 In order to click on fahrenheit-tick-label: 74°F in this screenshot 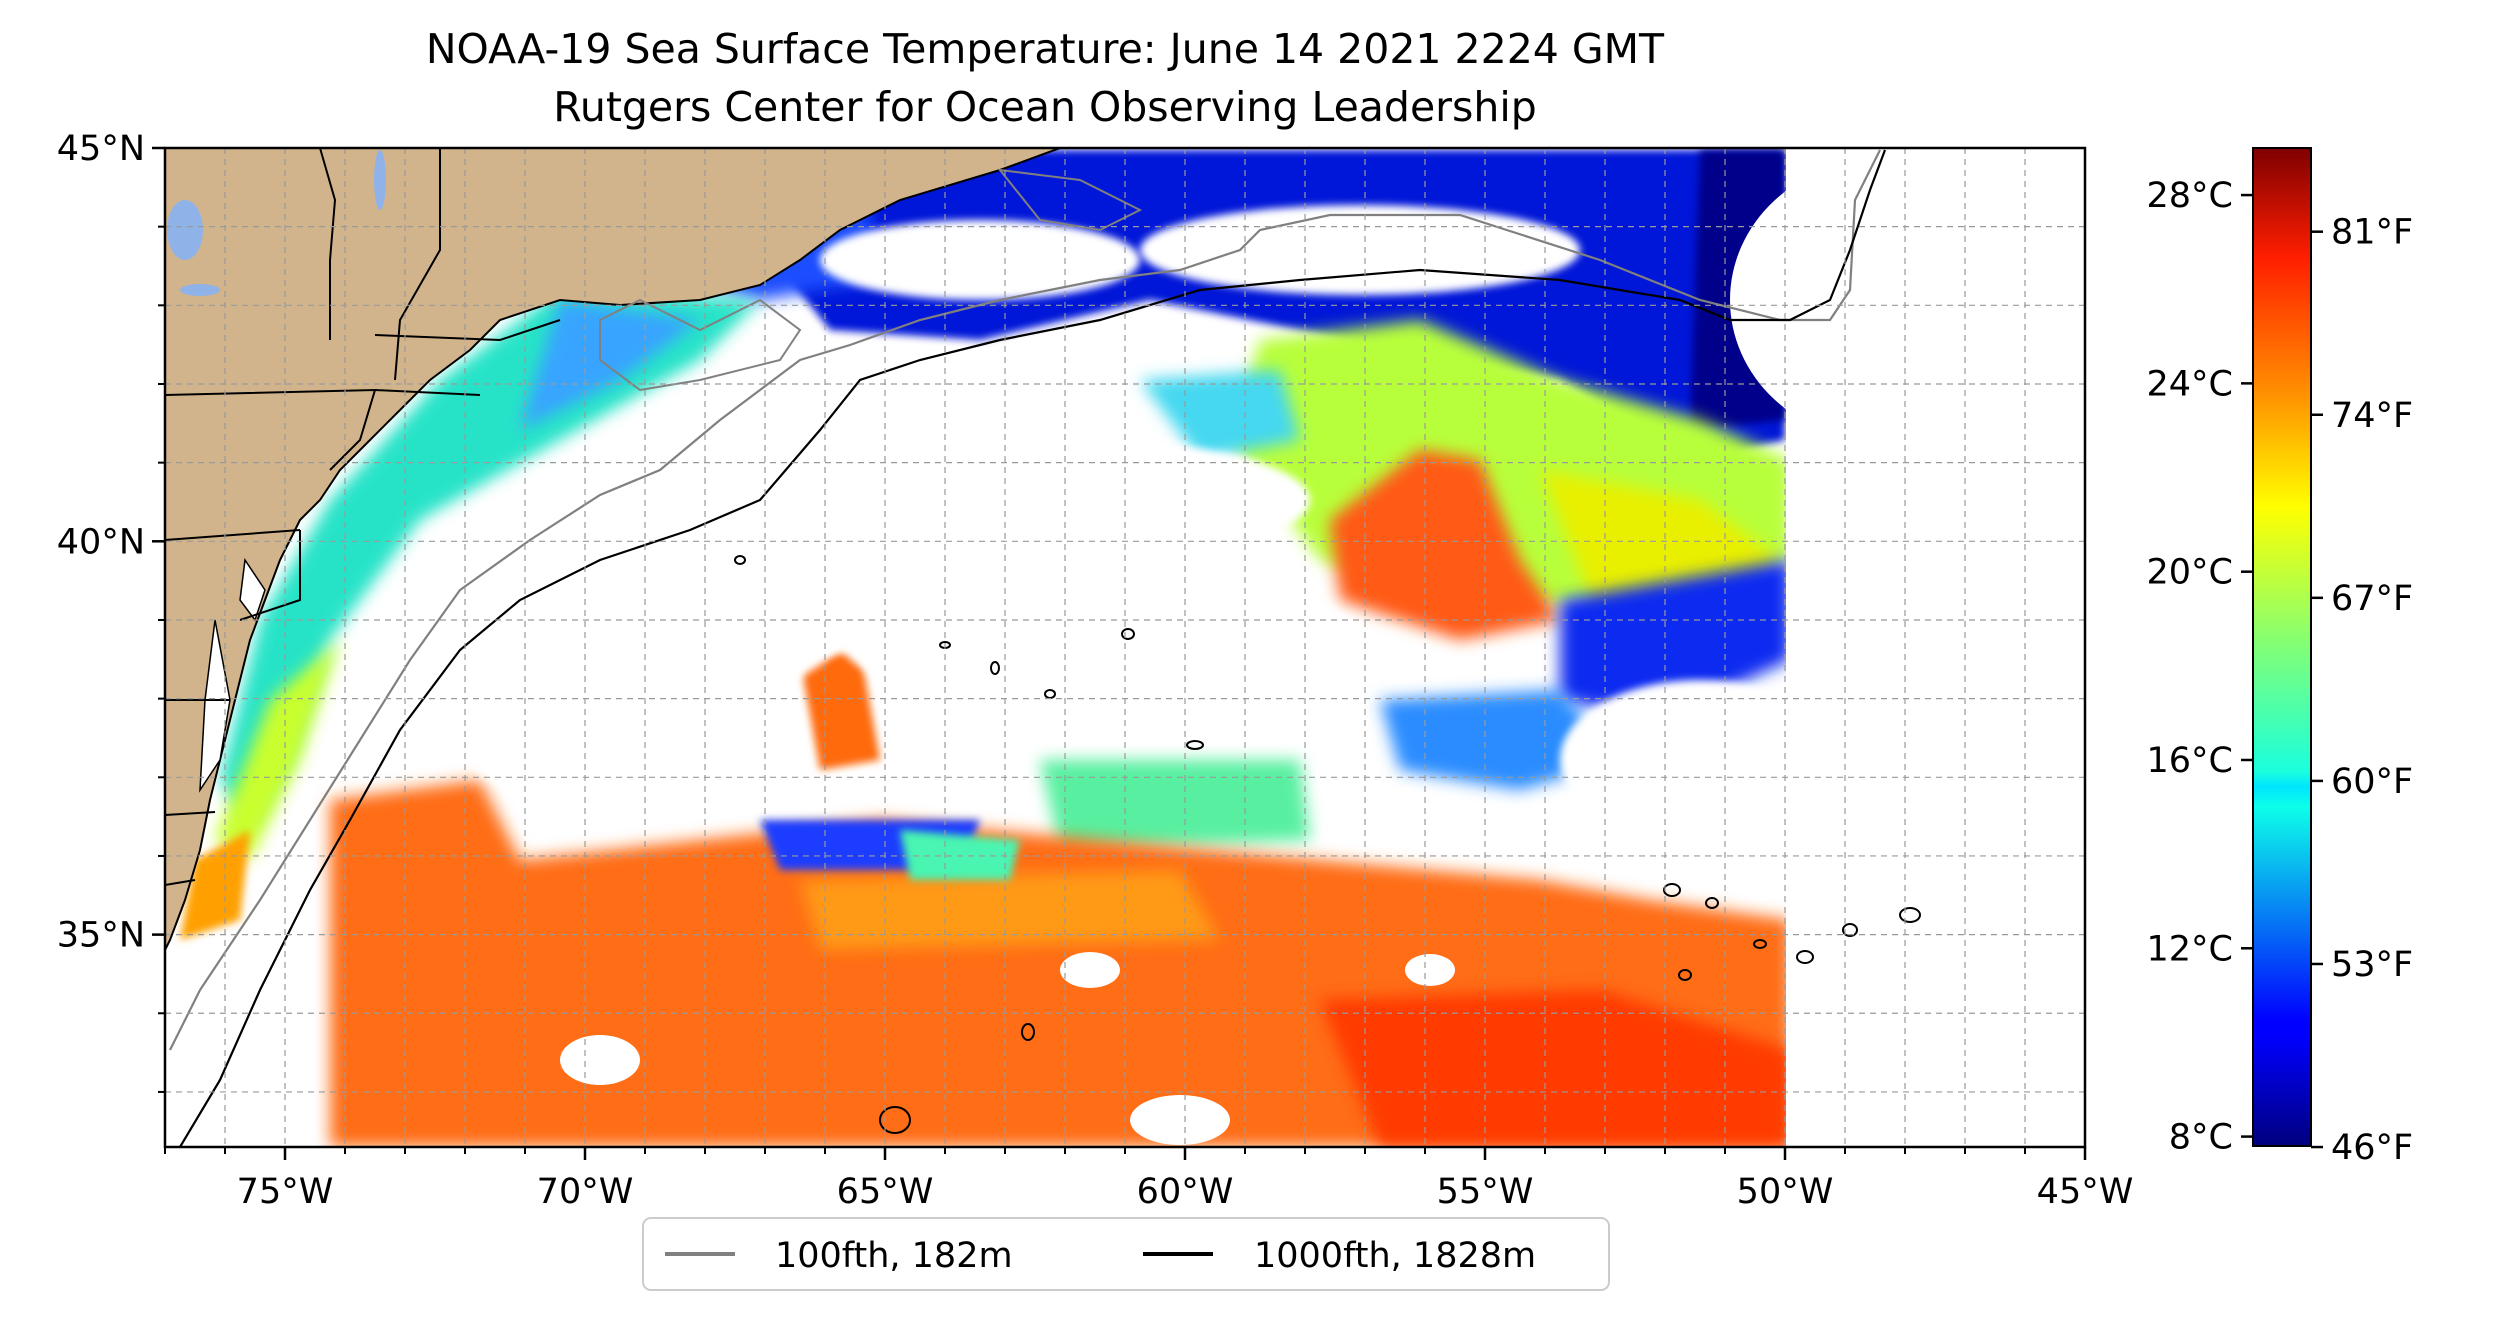, I will do `click(2372, 416)`.